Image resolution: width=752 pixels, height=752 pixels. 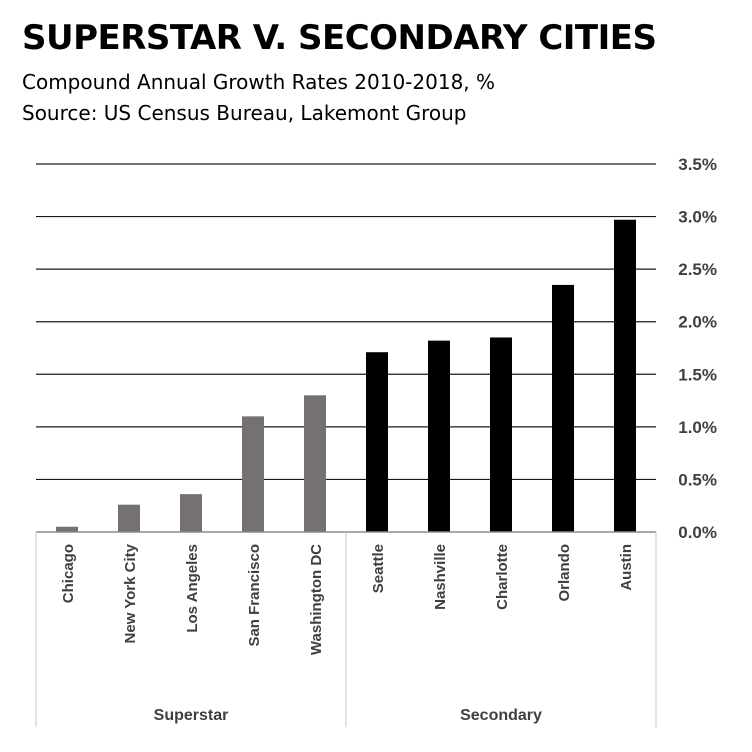 I want to click on category-label: New York City, so click(x=130, y=593).